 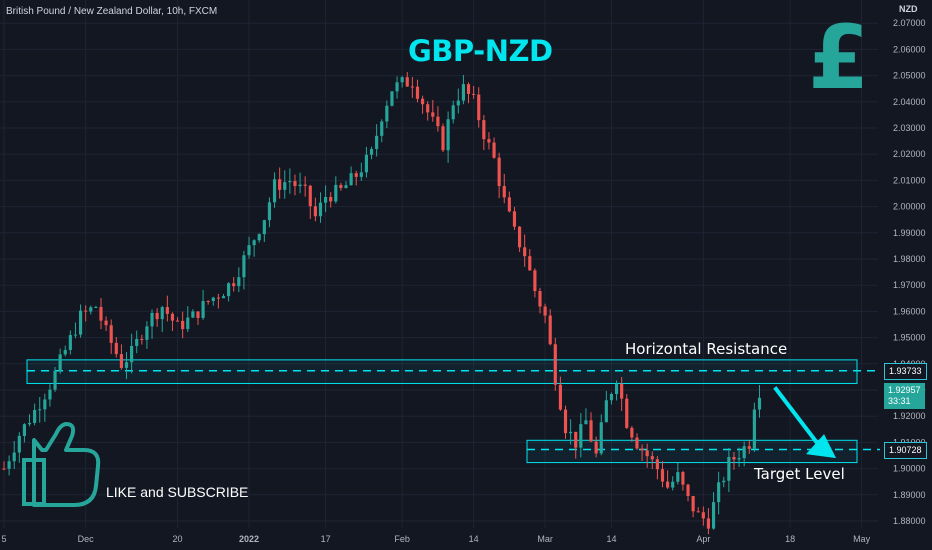 I want to click on x-tick-label: Mar, so click(x=545, y=539).